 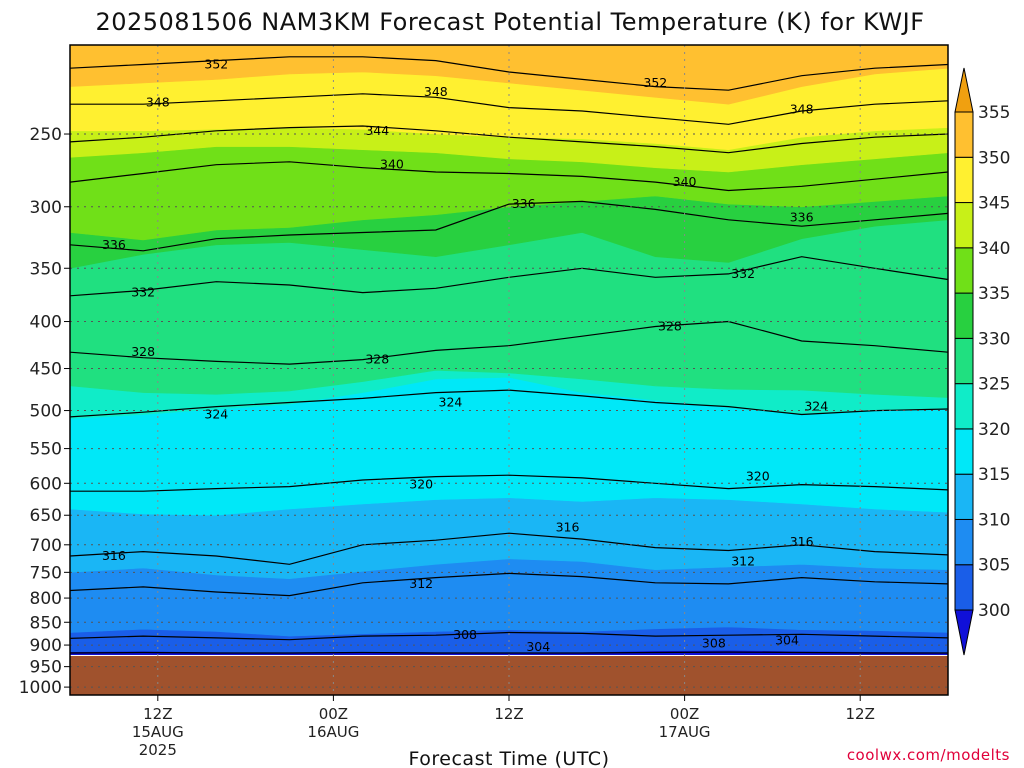 What do you see at coordinates (46, 573) in the screenshot?
I see `y-tick-label-750: 750` at bounding box center [46, 573].